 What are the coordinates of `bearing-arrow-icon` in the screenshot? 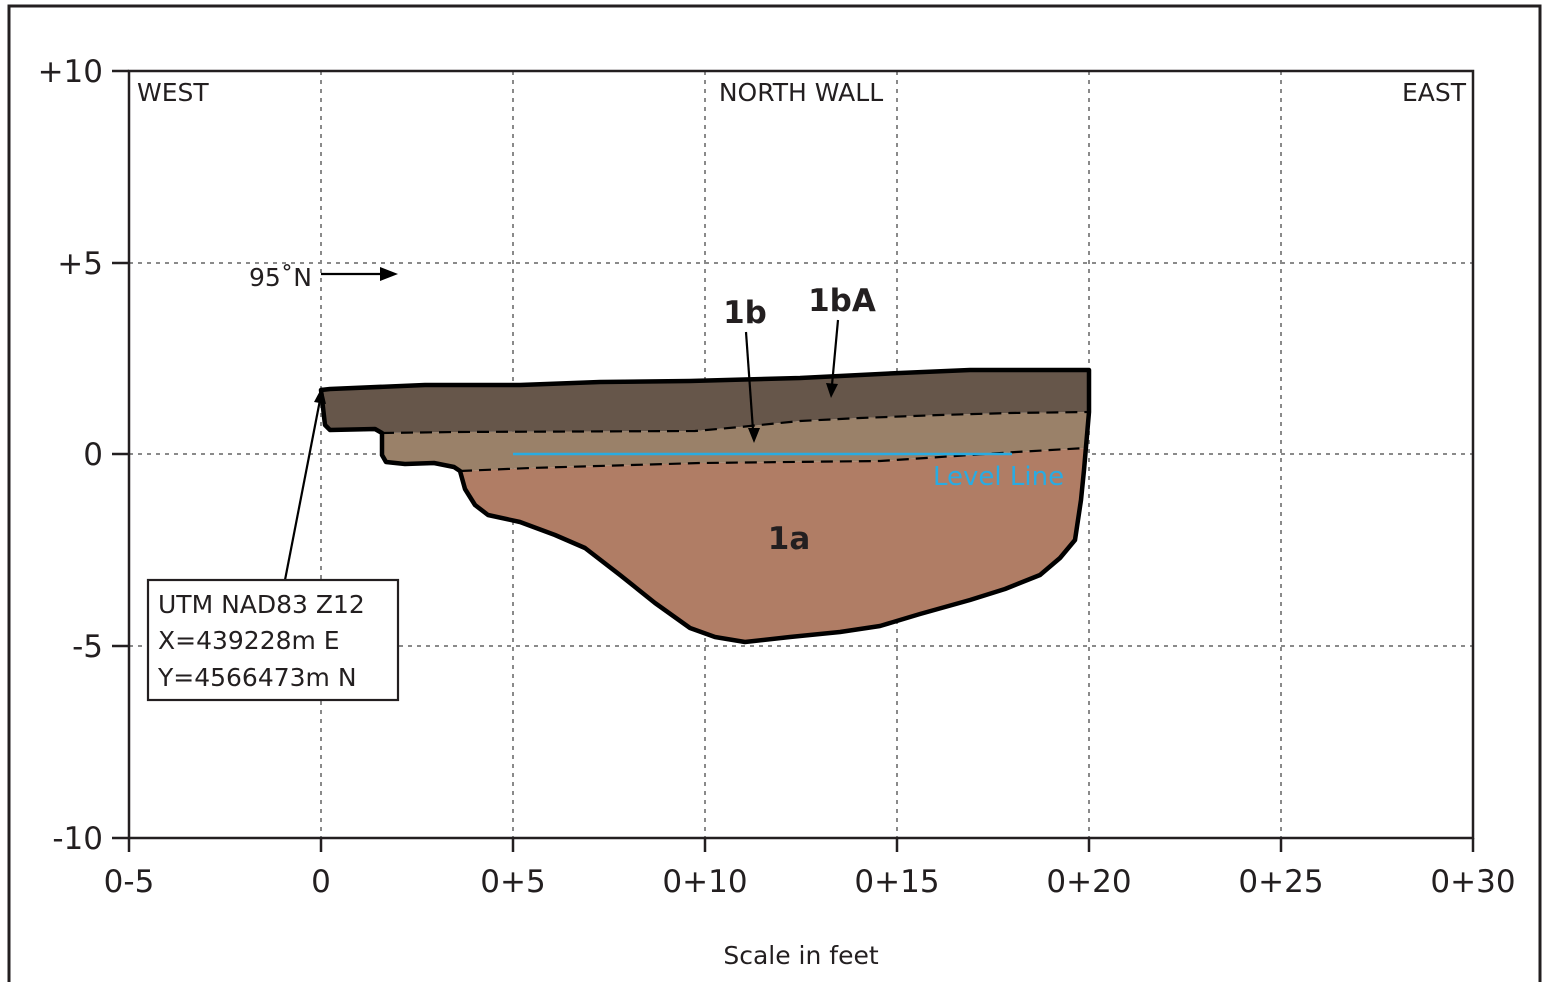 It's located at (389, 274).